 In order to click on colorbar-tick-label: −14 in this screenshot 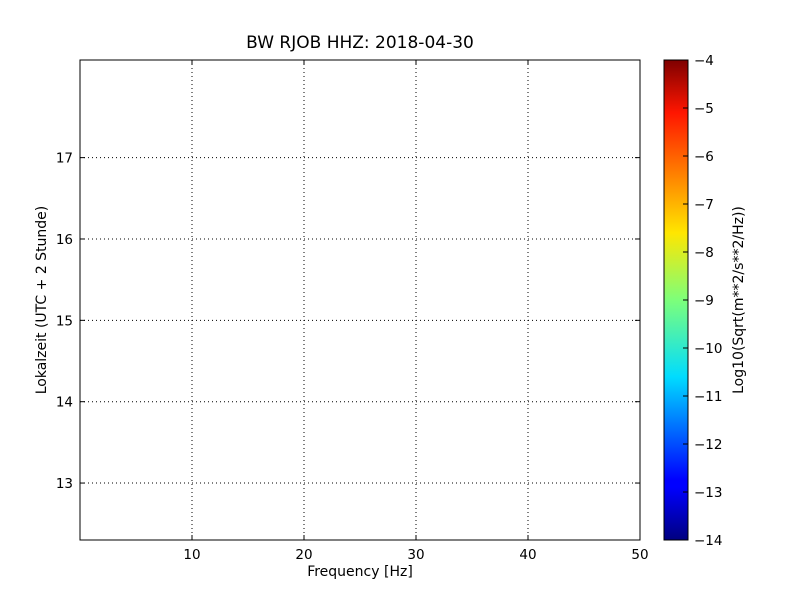, I will do `click(708, 541)`.